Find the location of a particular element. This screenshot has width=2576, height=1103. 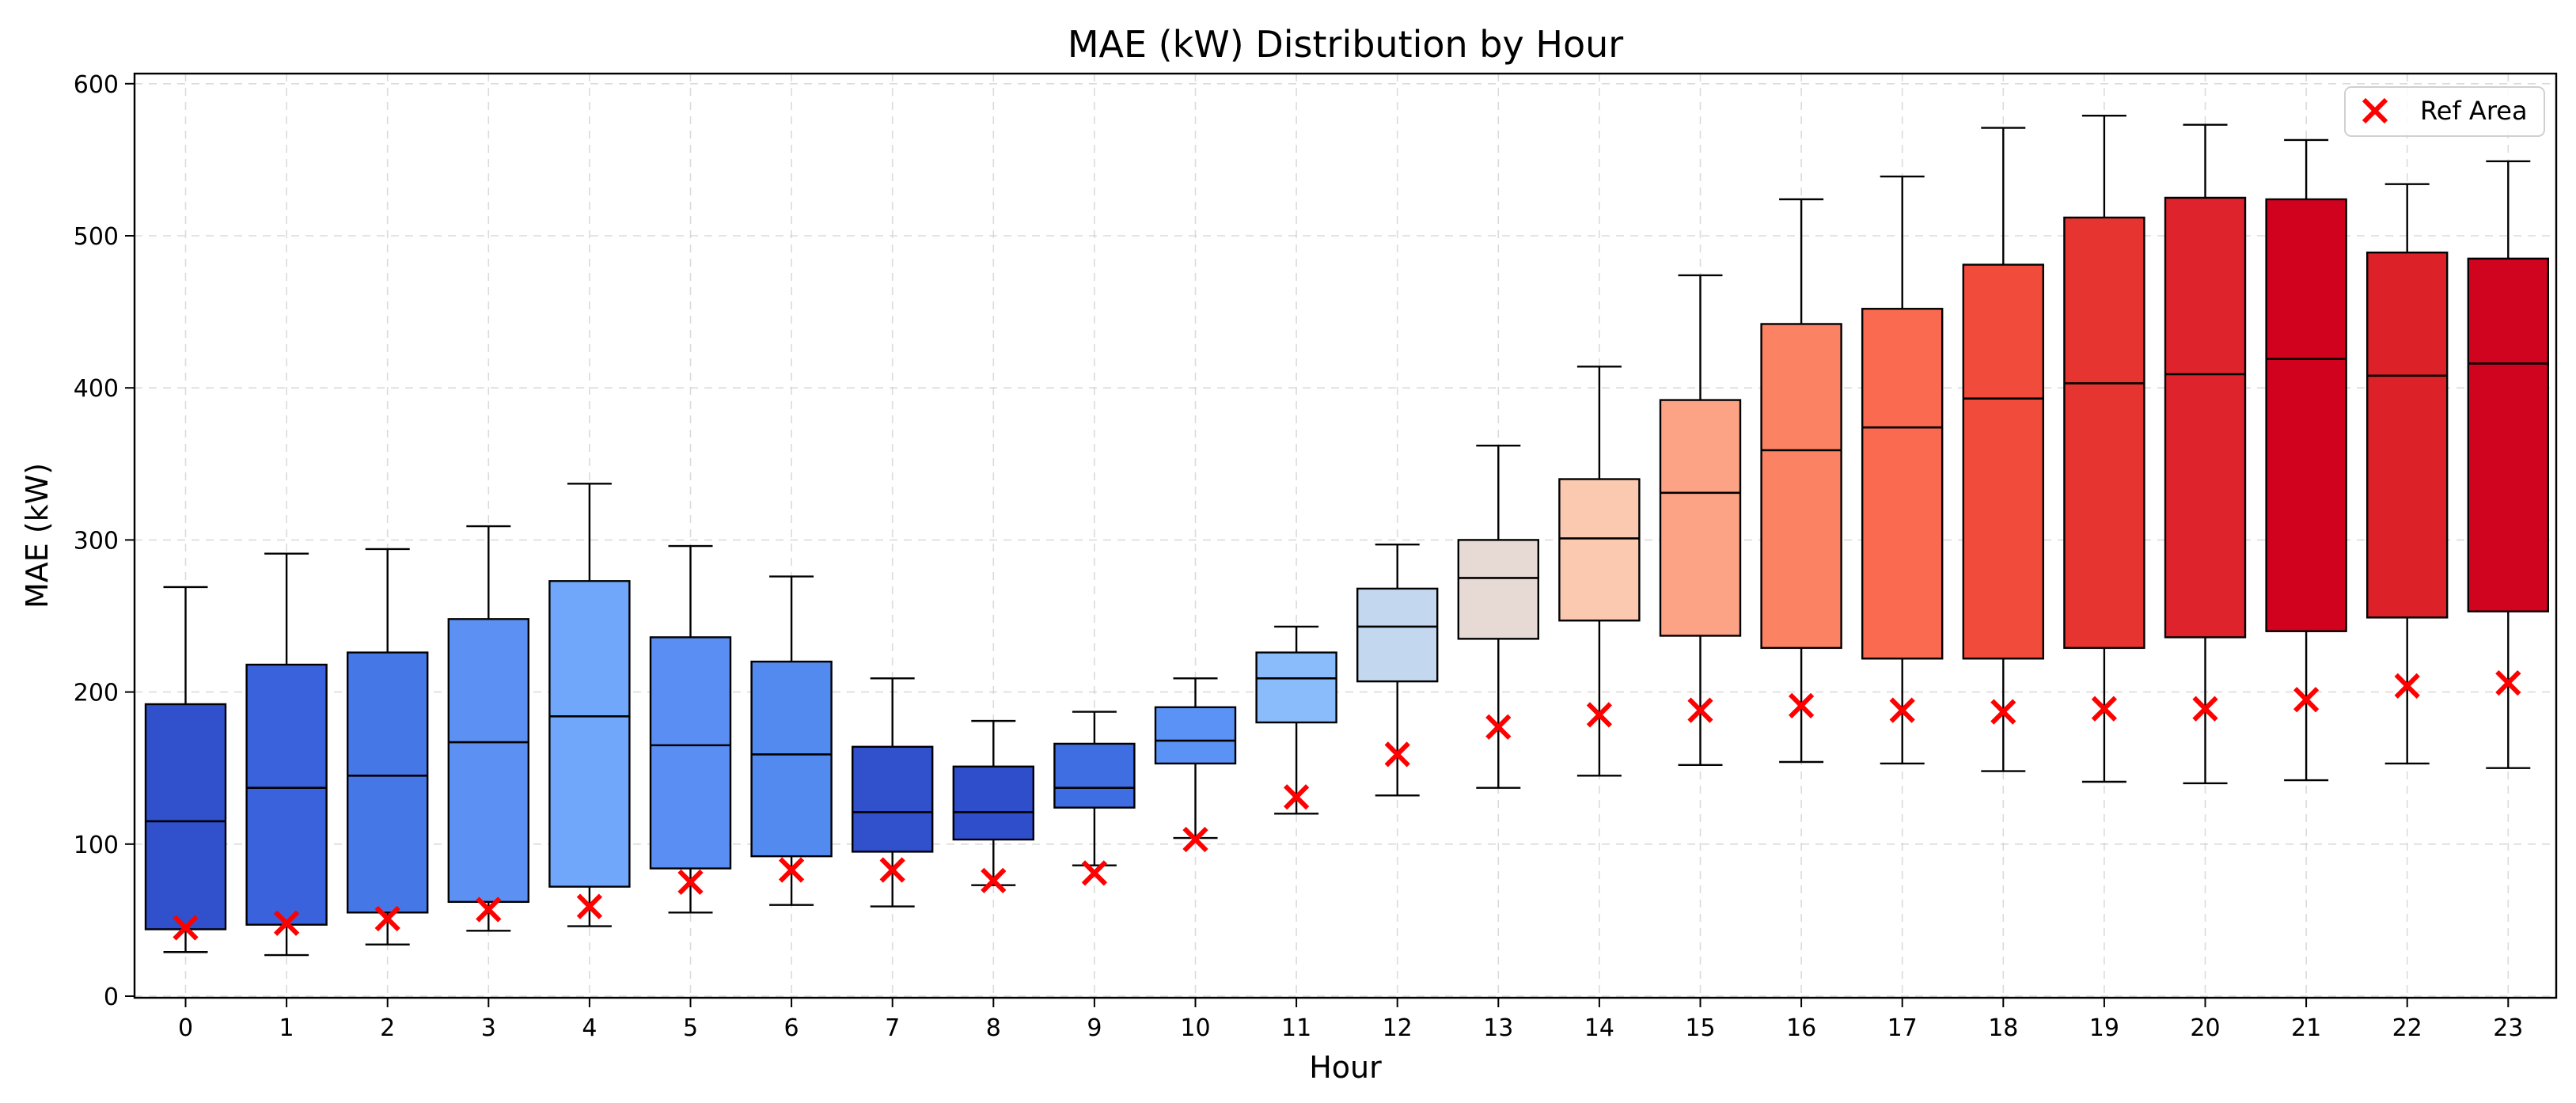

y-tick-label: 600 is located at coordinates (96, 85).